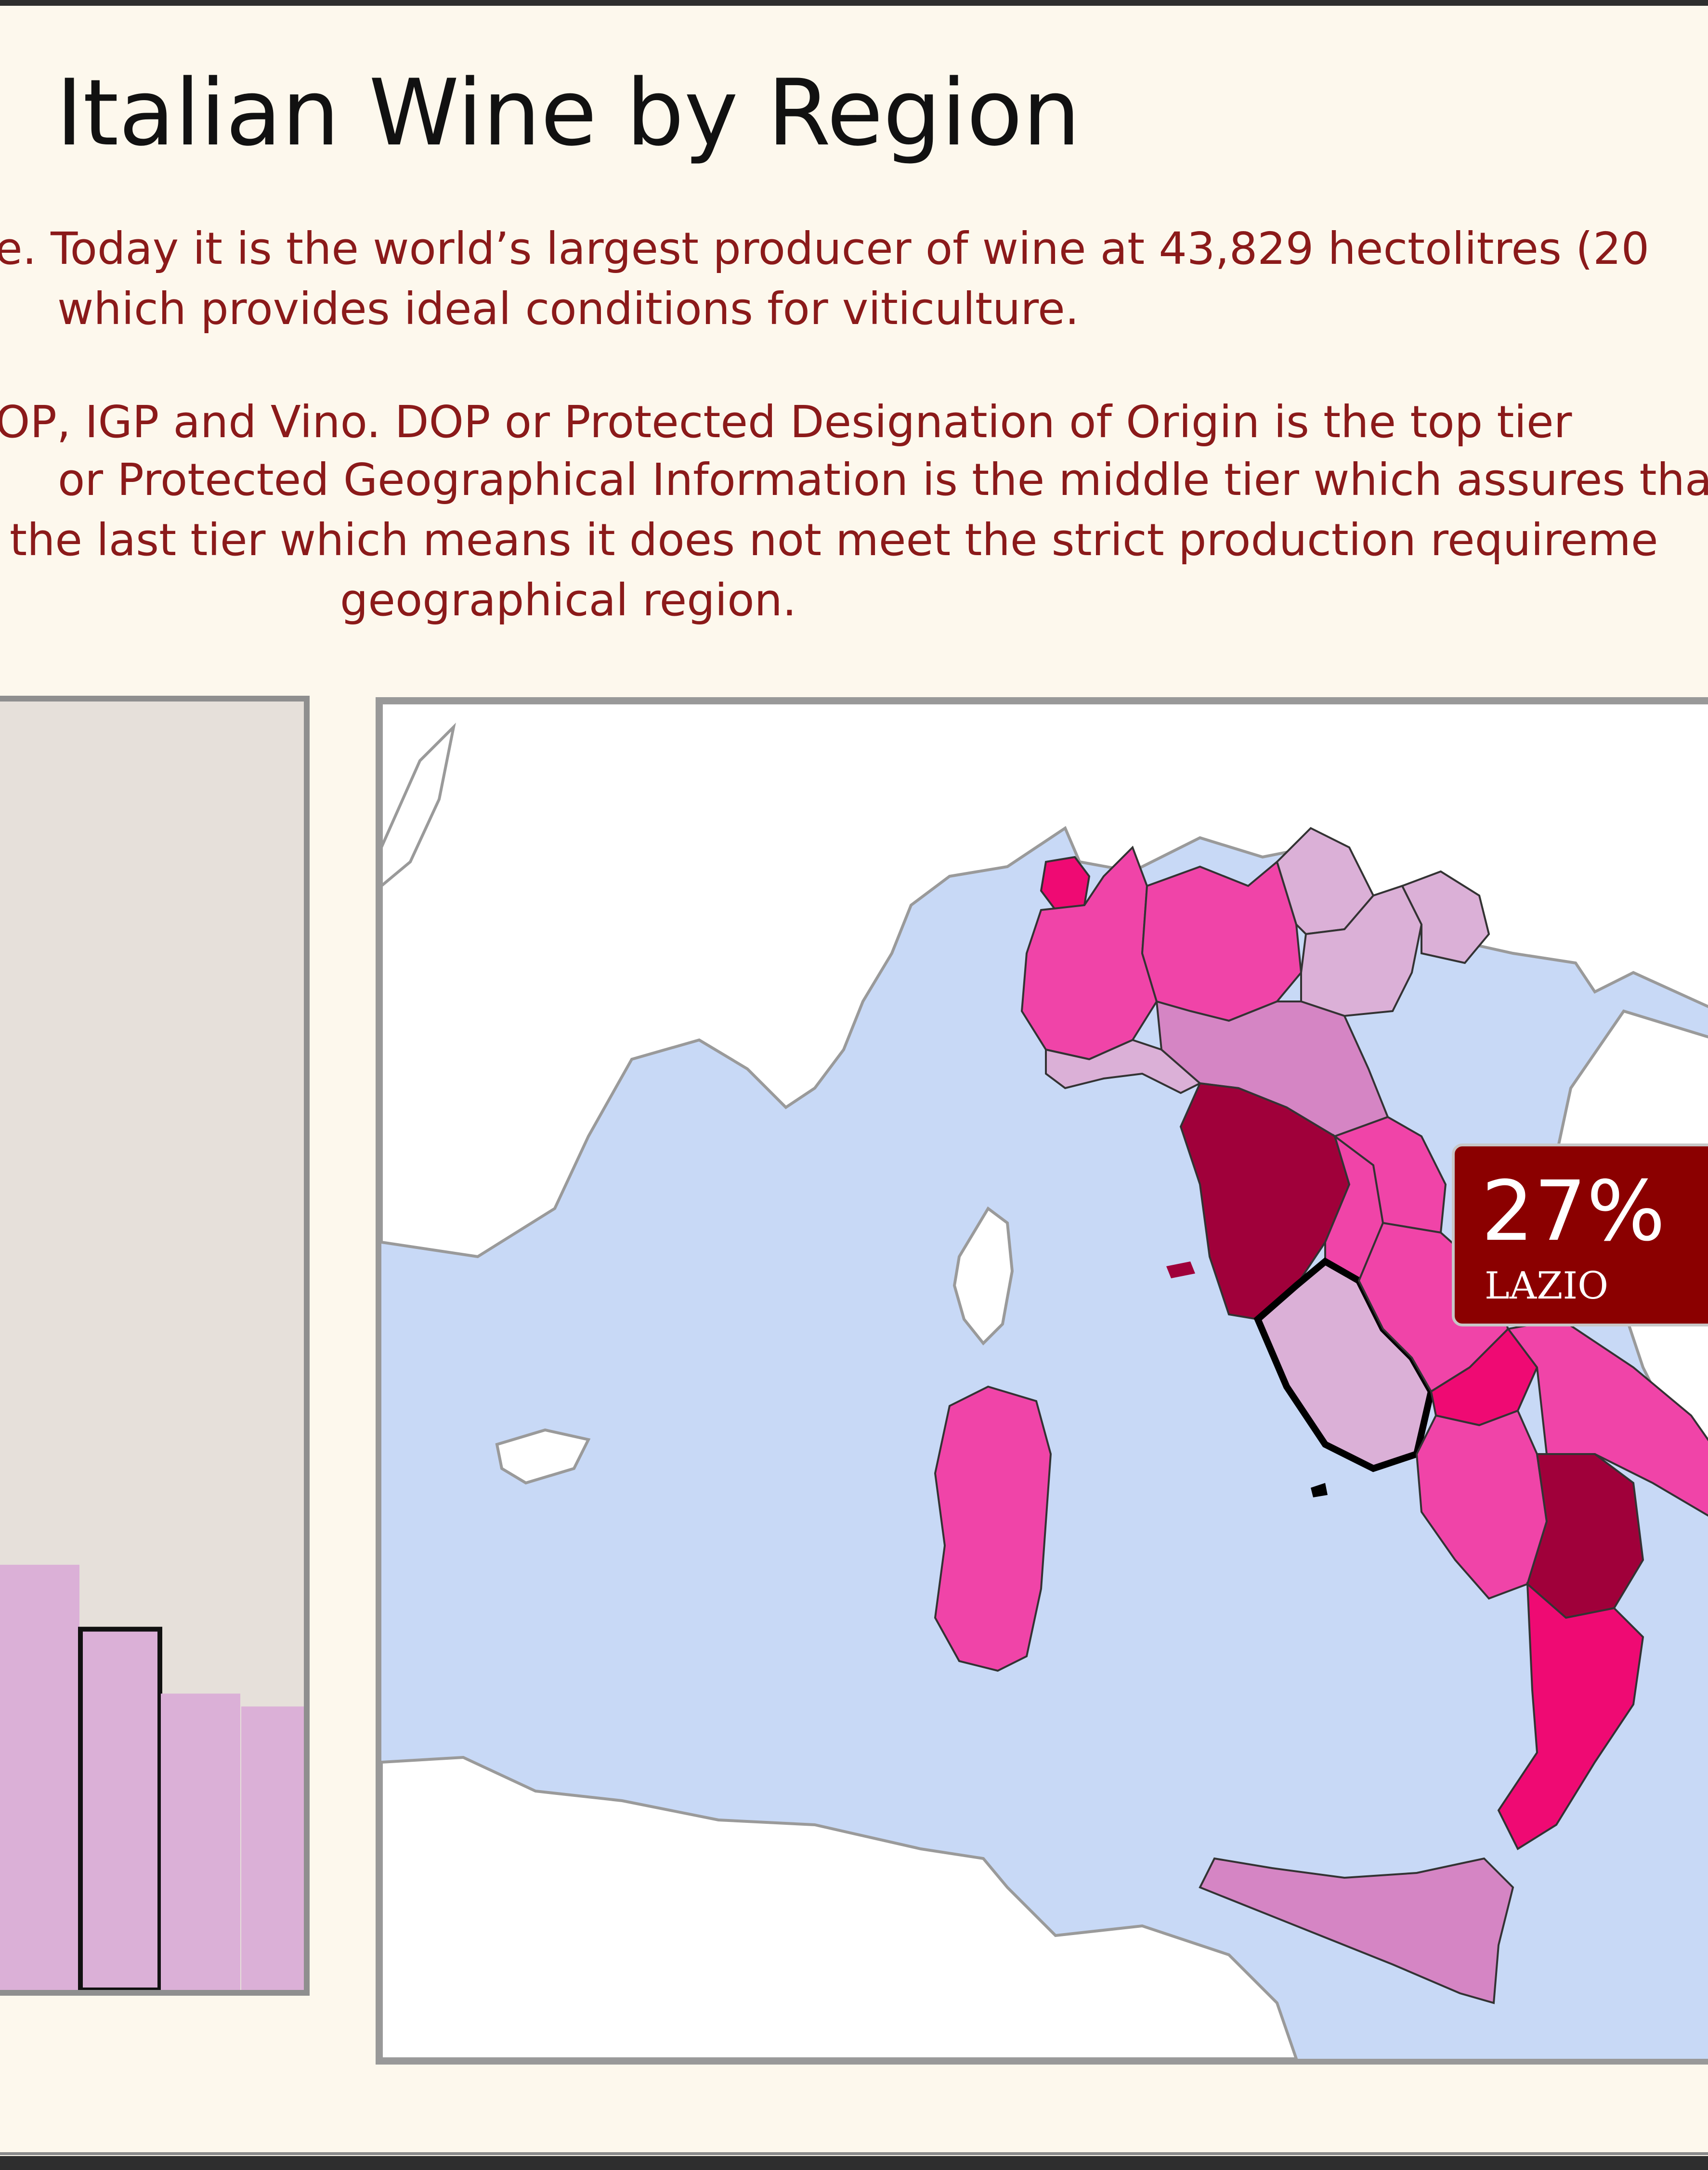 Image resolution: width=1708 pixels, height=2170 pixels. What do you see at coordinates (1445, 917) in the screenshot?
I see `region-friuli-venezia-giulia` at bounding box center [1445, 917].